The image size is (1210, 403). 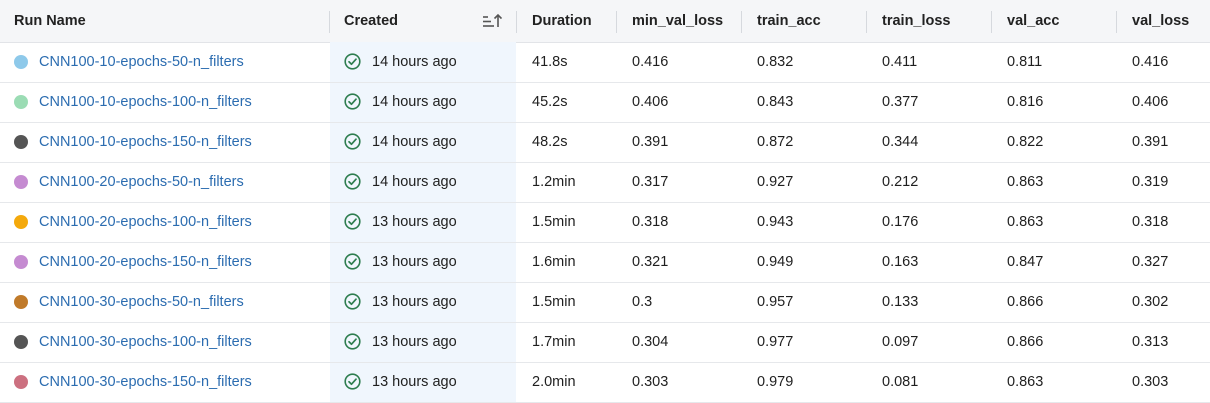 What do you see at coordinates (141, 62) in the screenshot?
I see `run-name-link: CNN100-10-epochs-50-n_filters` at bounding box center [141, 62].